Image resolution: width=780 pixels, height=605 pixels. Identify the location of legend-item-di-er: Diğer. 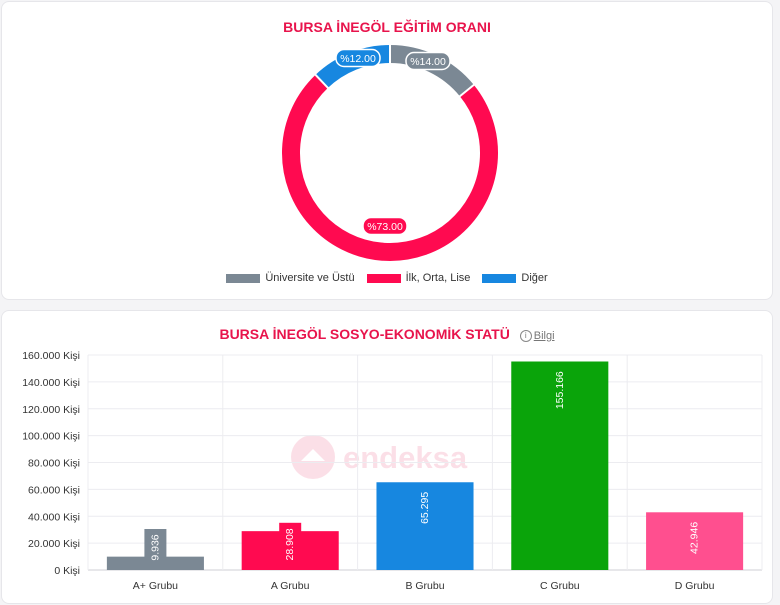
(515, 278).